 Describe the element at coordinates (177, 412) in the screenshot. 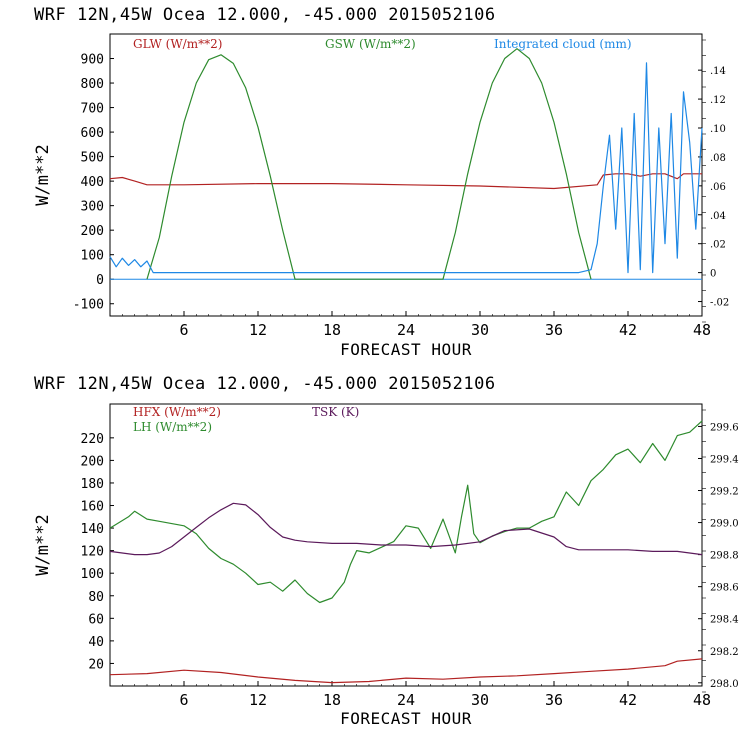

I see `legend-entry-1: HFX (W/m**2)` at that location.